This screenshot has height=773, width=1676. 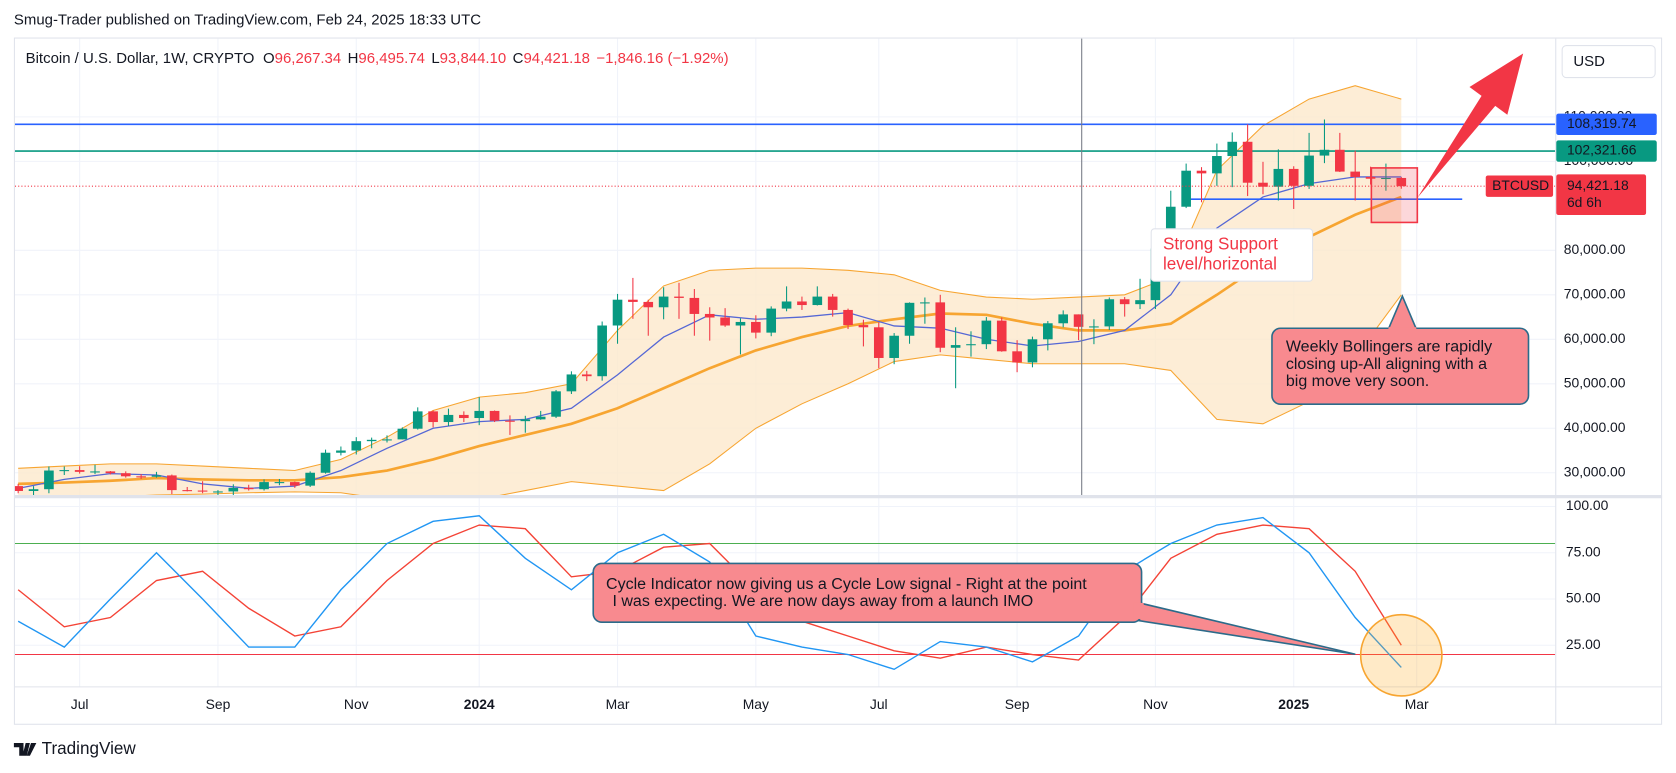 I want to click on h-label: H, so click(x=353, y=58).